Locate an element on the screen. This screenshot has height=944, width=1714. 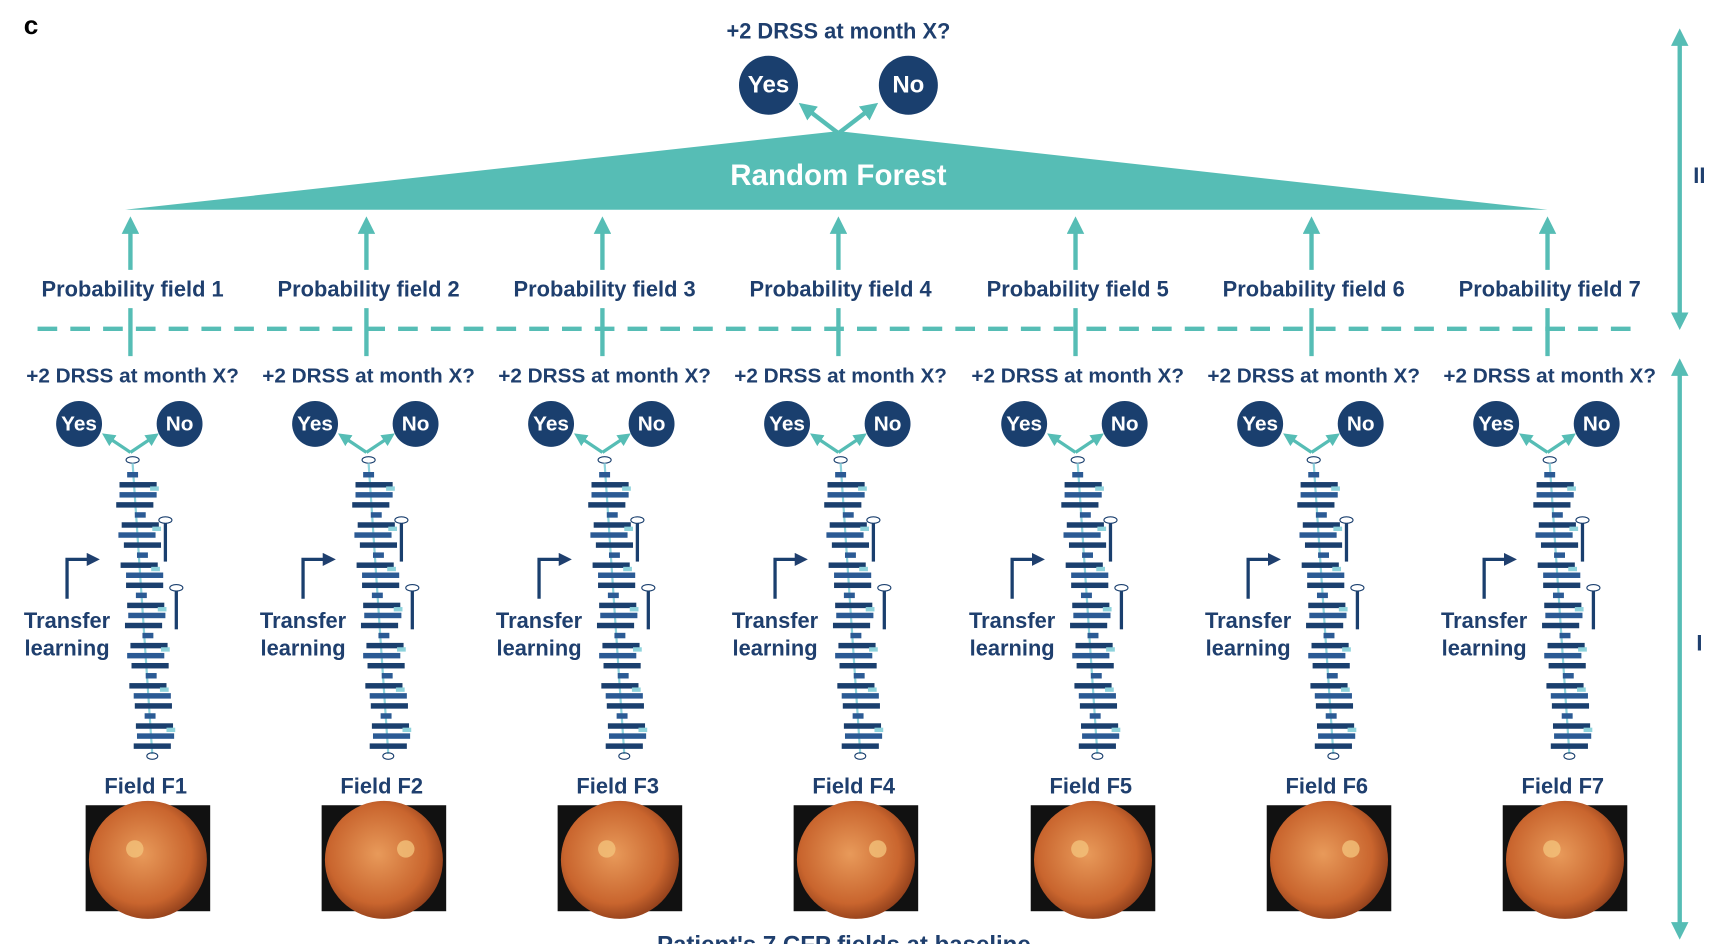
question: +2 DRSS at month X? is located at coordinates (1313, 375).